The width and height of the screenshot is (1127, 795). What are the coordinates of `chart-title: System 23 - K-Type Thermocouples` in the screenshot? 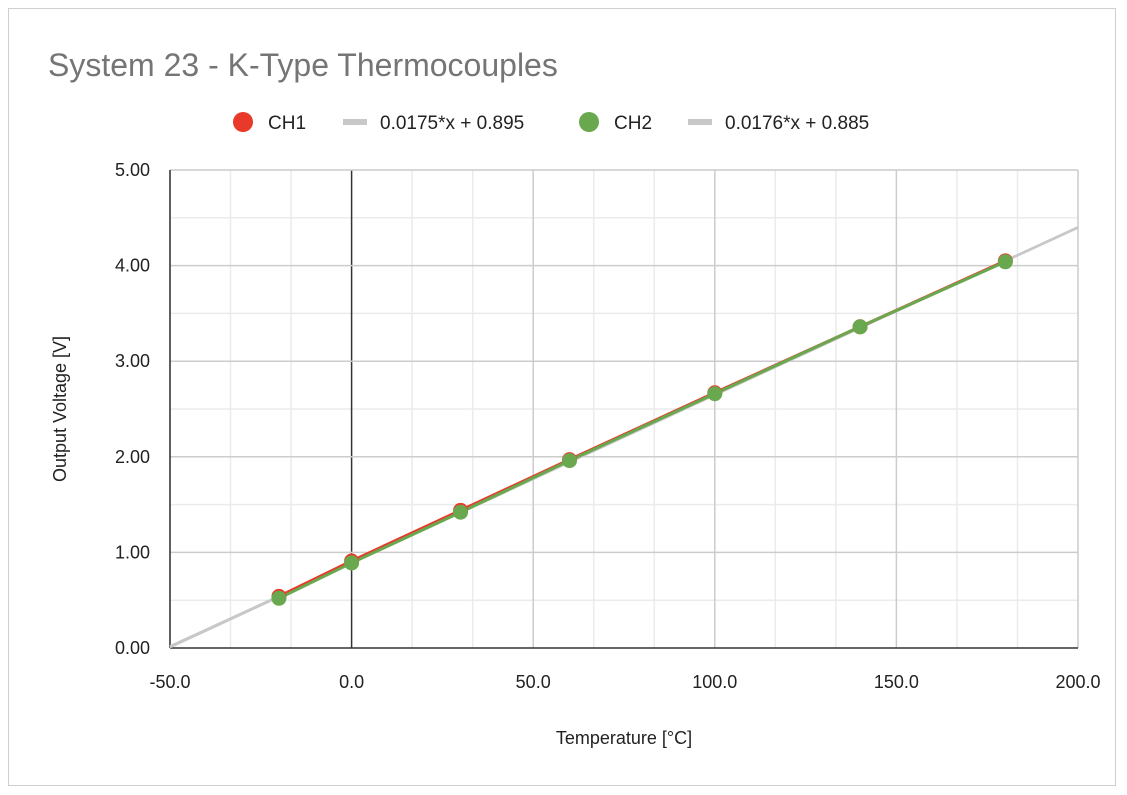 It's located at (303, 65).